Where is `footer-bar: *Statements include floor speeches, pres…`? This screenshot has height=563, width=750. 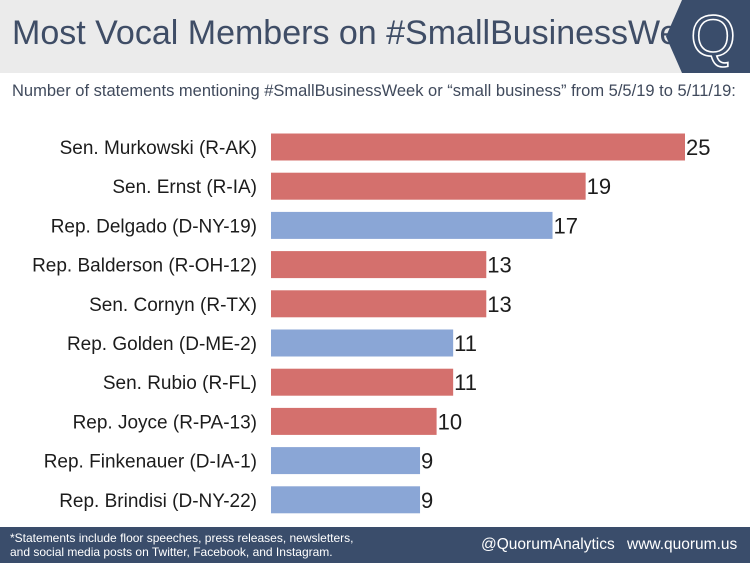
footer-bar: *Statements include floor speeches, pres… is located at coordinates (375, 545).